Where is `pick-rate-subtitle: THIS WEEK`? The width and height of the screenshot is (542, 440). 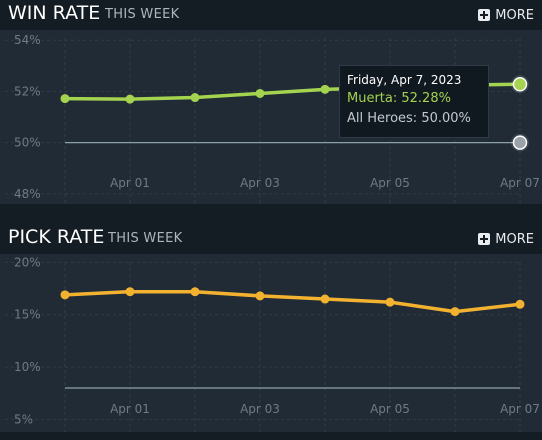 pick-rate-subtitle: THIS WEEK is located at coordinates (145, 238).